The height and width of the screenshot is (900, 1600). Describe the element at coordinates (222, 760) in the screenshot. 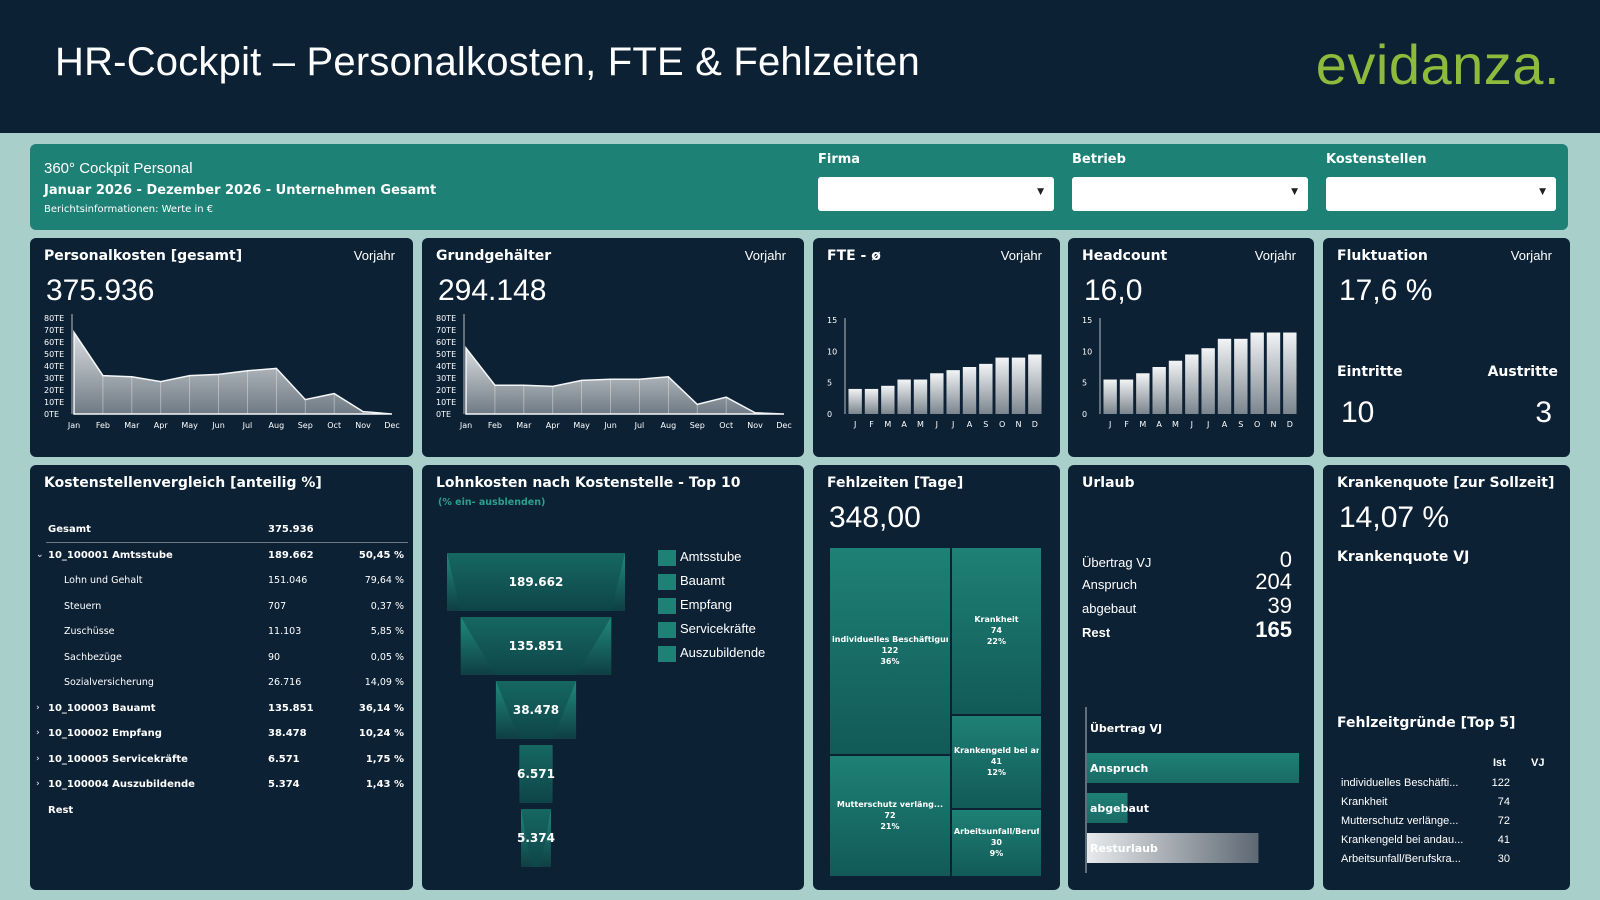

I see `table-row: › 10_100005 Servicekräfte 6.571 1,75 %` at that location.